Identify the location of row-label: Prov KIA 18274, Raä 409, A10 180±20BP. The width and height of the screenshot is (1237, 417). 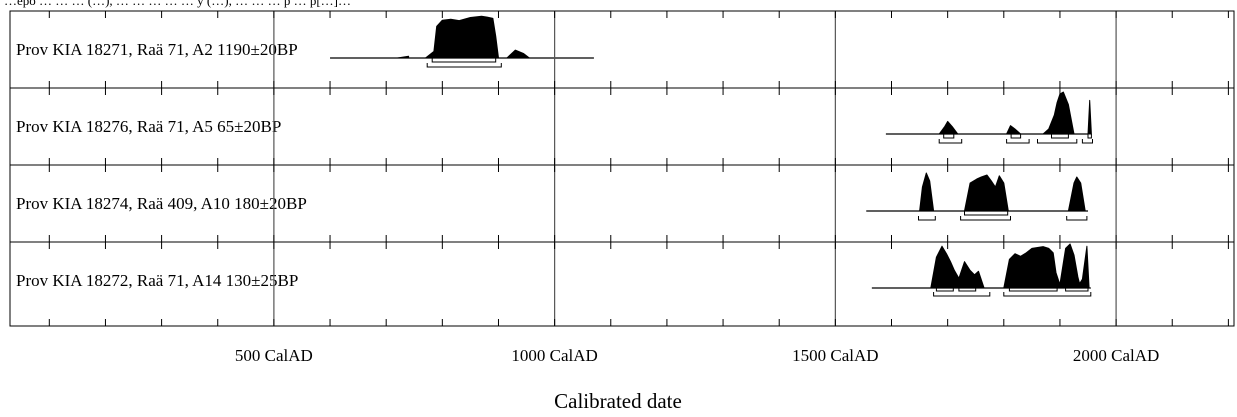
(161, 203).